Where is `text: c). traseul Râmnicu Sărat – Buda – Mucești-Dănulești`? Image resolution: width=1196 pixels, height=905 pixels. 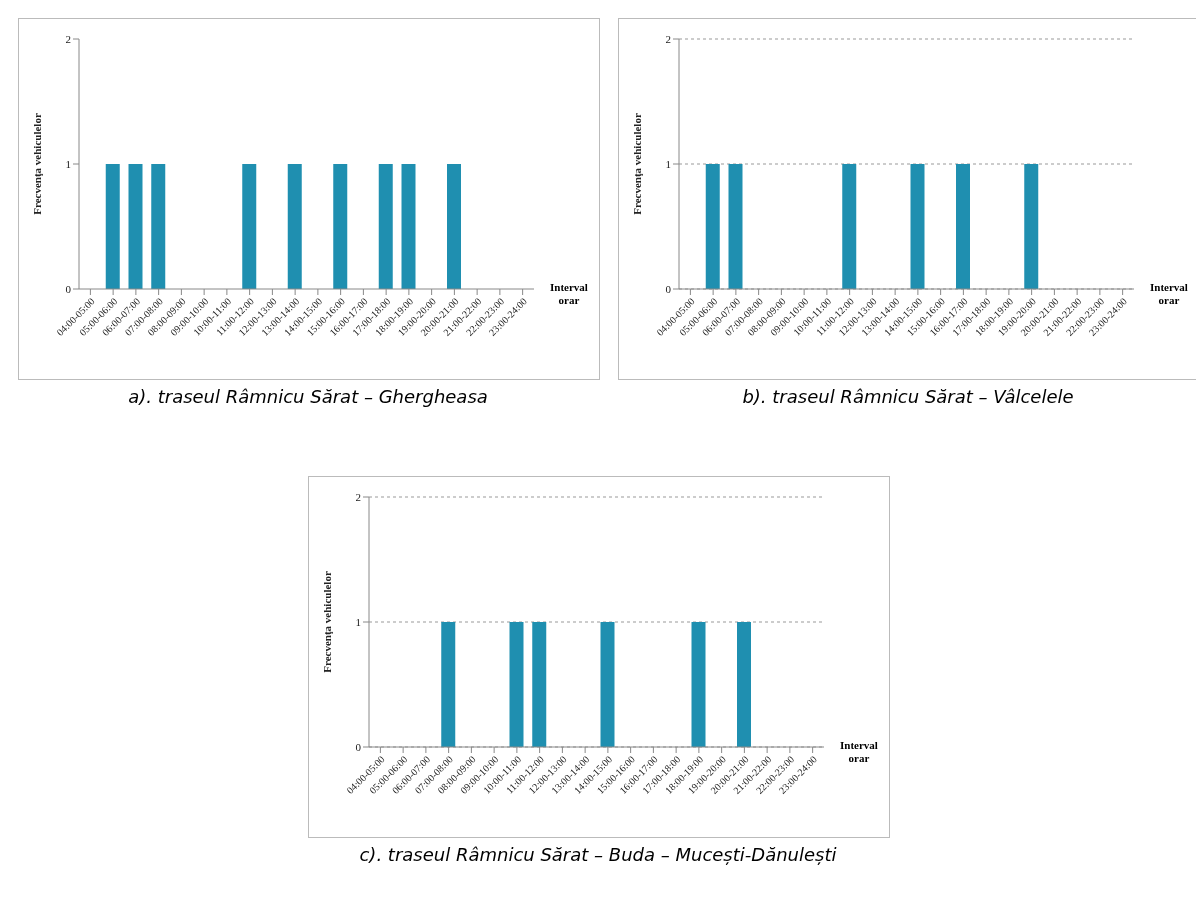
text: c). traseul Râmnicu Sărat – Buda – Mucești-Dănulești is located at coordinates (598, 854).